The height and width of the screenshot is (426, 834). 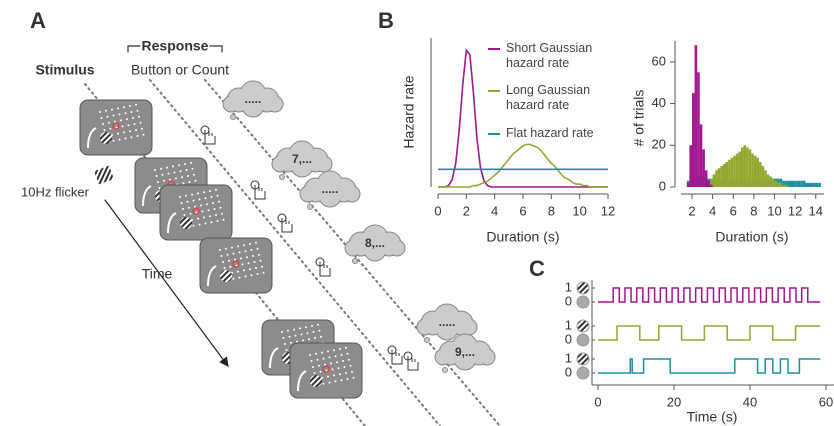 I want to click on cloud-fill, so click(x=375, y=250).